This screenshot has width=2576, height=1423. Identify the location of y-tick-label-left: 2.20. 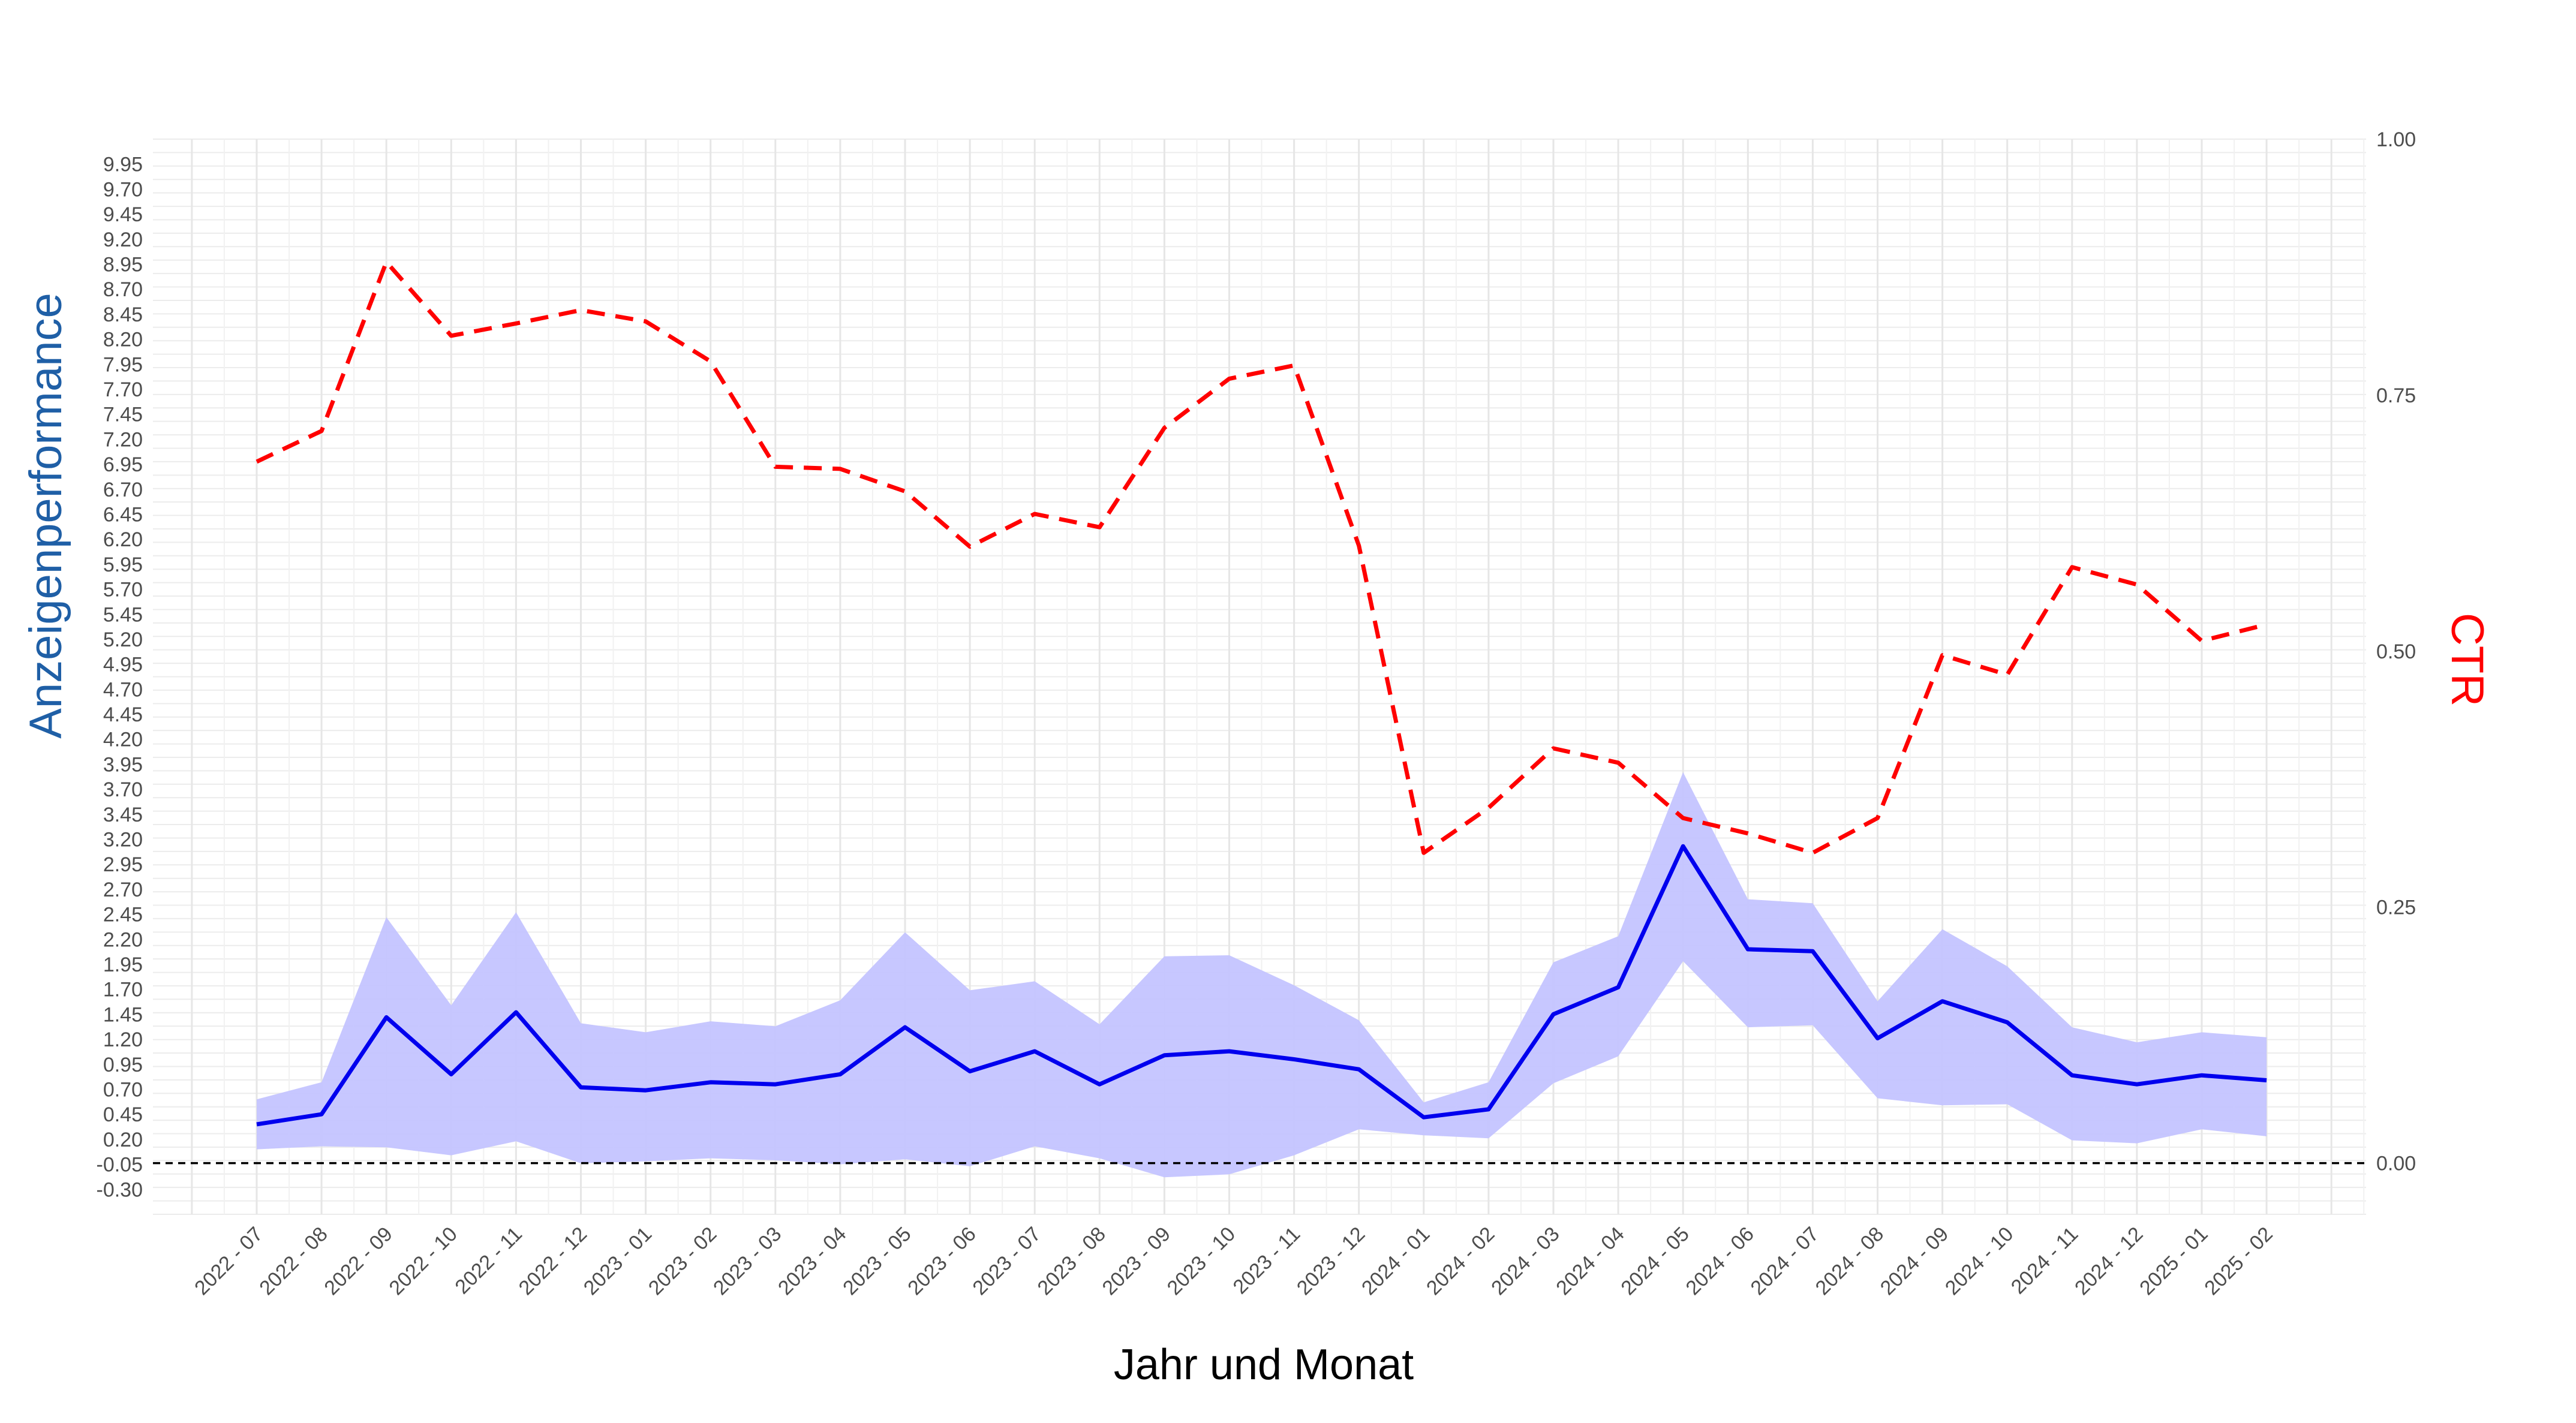
(123, 939).